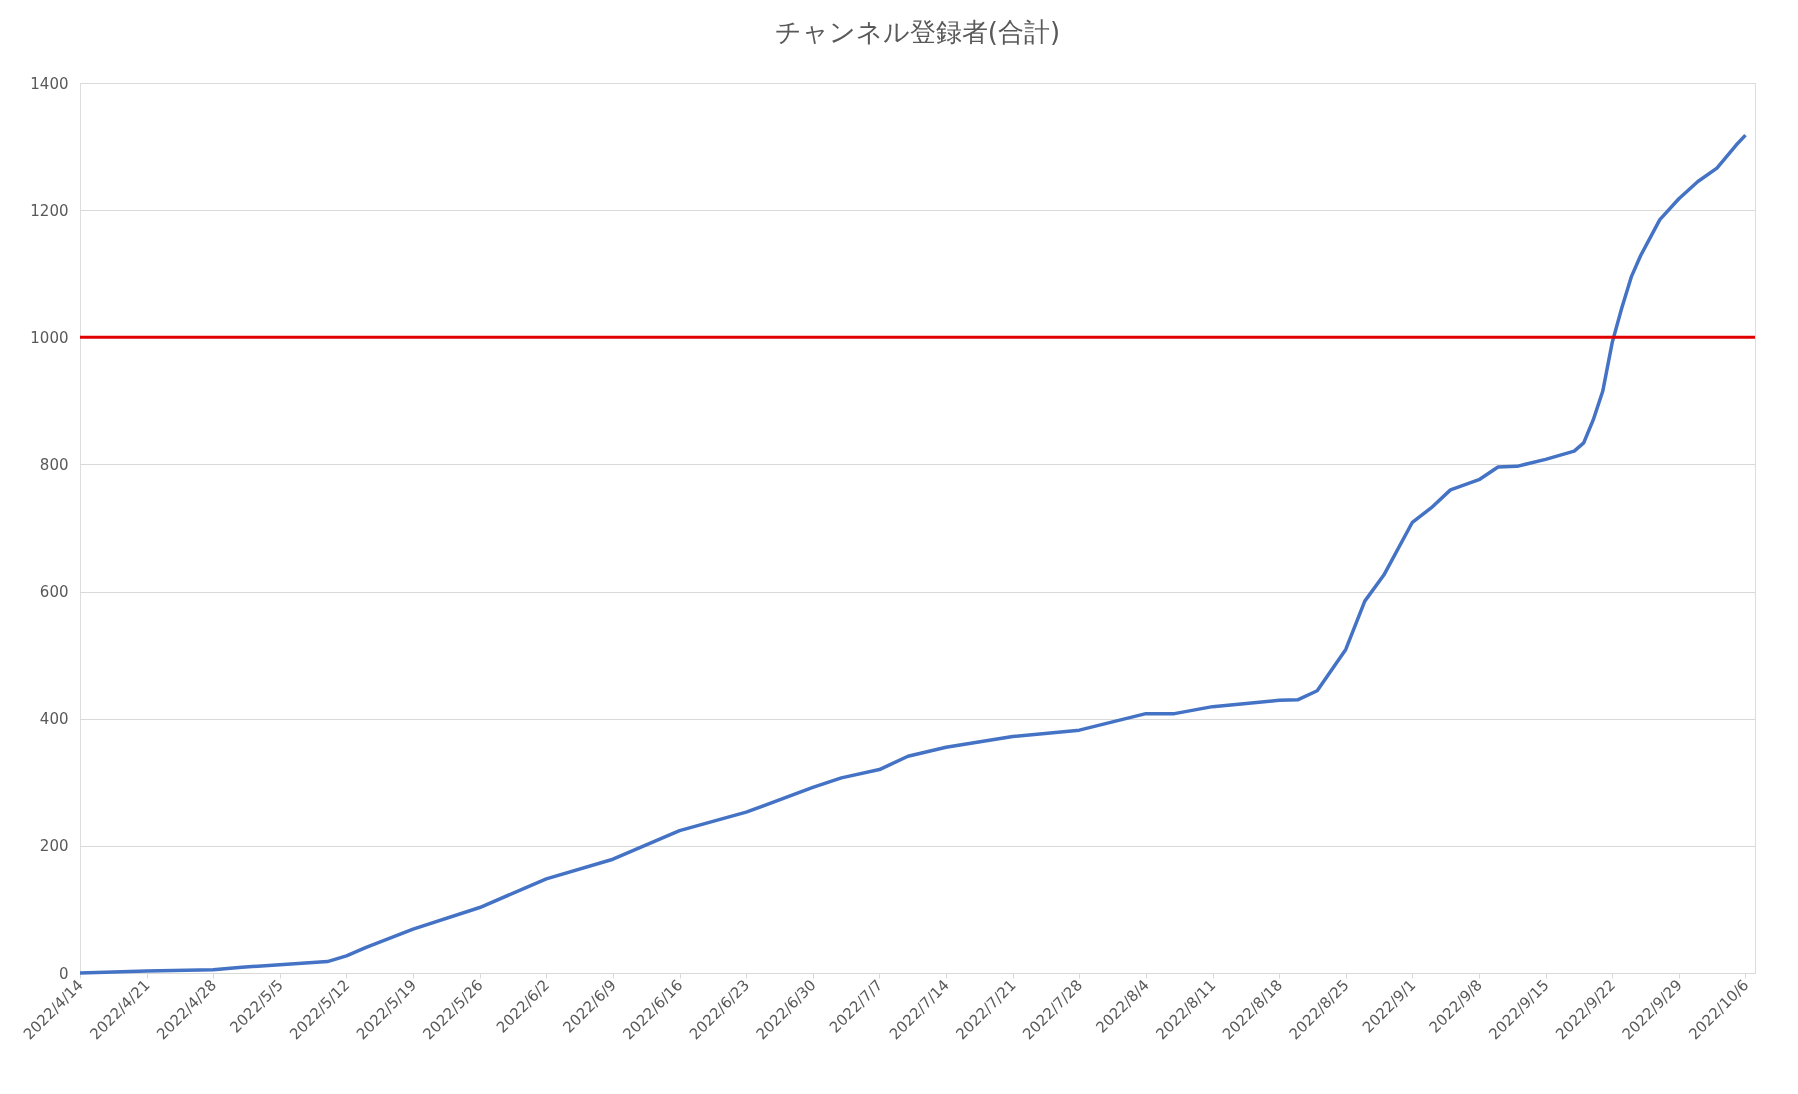  I want to click on y-tick-label: 1200, so click(49, 210).